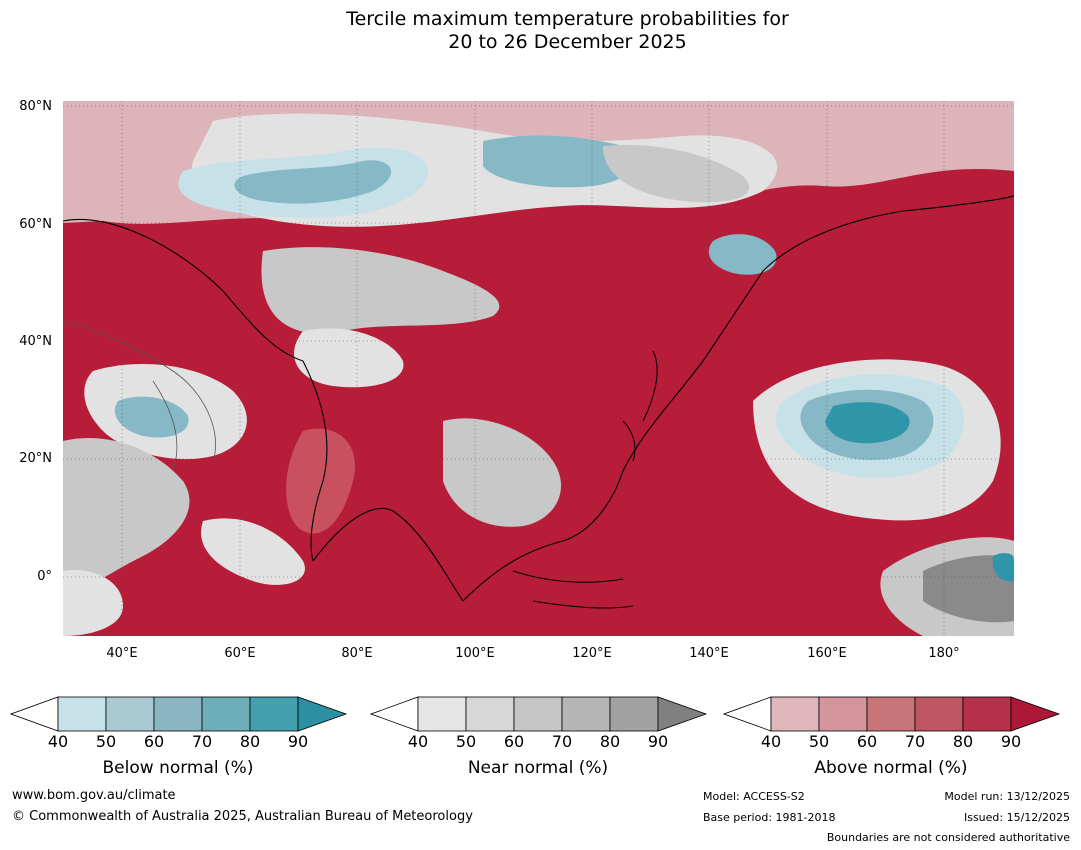 The image size is (1081, 850). Describe the element at coordinates (35, 106) in the screenshot. I see `lat-label-80n: 80°N` at that location.